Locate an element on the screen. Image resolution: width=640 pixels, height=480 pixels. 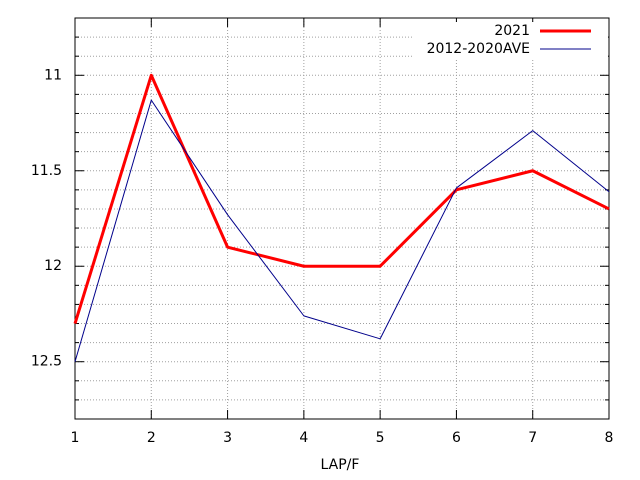
y-tick-label: 12.5 is located at coordinates (46, 362).